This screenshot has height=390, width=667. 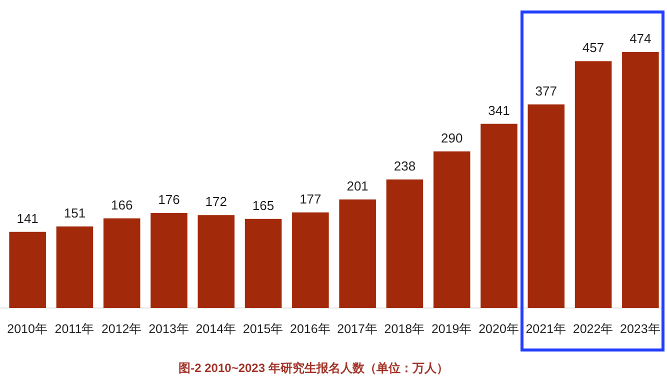 I want to click on x-tick-label: 2010年, so click(x=27, y=329).